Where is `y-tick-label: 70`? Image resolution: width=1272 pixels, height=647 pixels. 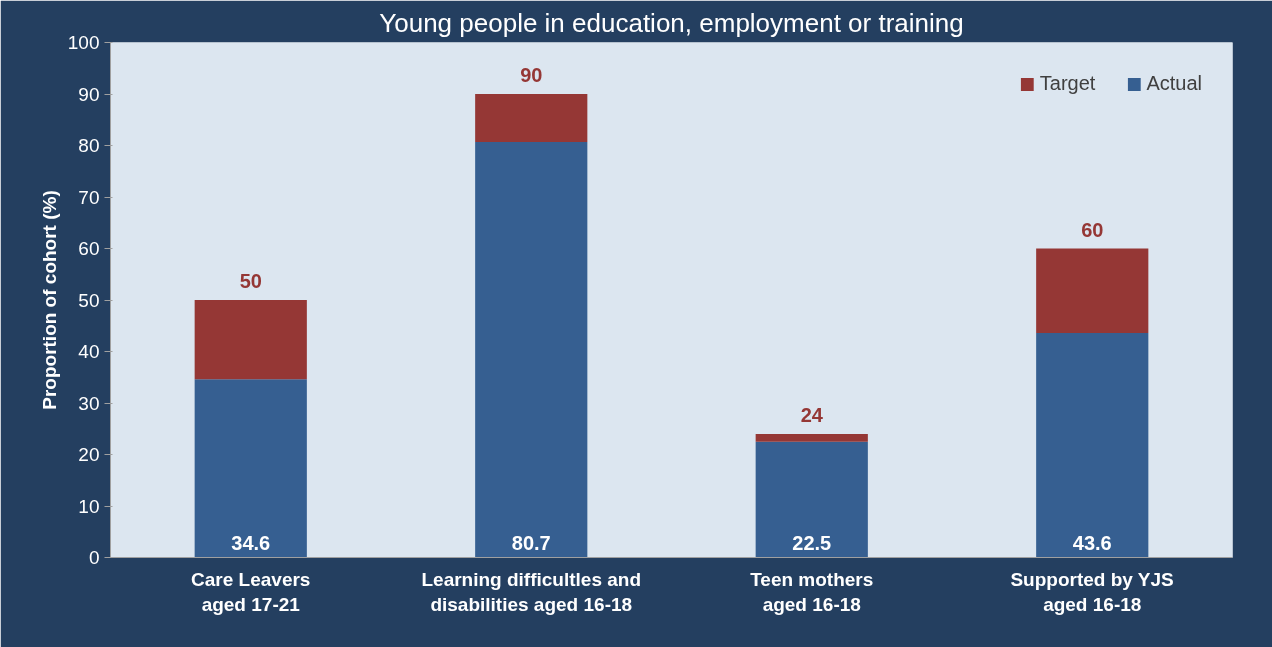
y-tick-label: 70 is located at coordinates (89, 197).